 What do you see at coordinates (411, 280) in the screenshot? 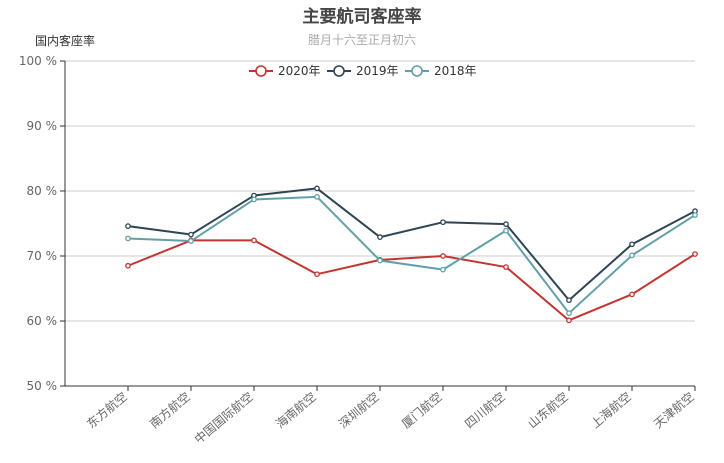
I see `series-line` at bounding box center [411, 280].